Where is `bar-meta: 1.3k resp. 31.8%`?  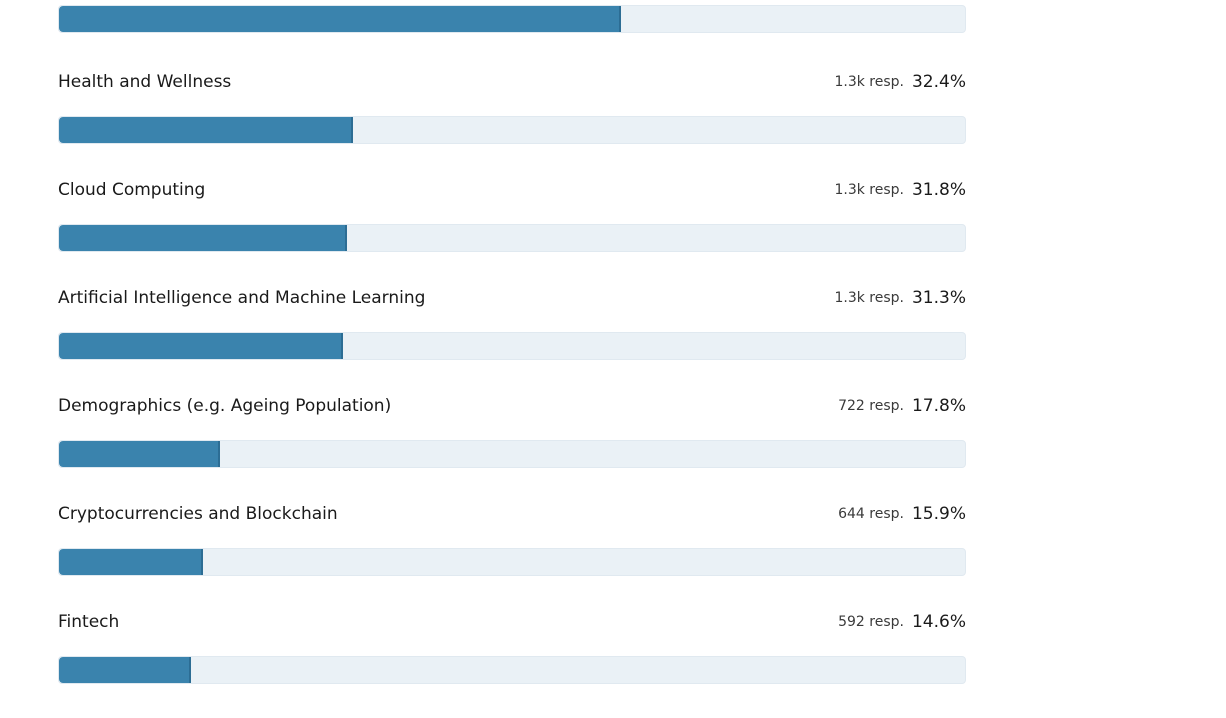 bar-meta: 1.3k resp. 31.8% is located at coordinates (900, 190).